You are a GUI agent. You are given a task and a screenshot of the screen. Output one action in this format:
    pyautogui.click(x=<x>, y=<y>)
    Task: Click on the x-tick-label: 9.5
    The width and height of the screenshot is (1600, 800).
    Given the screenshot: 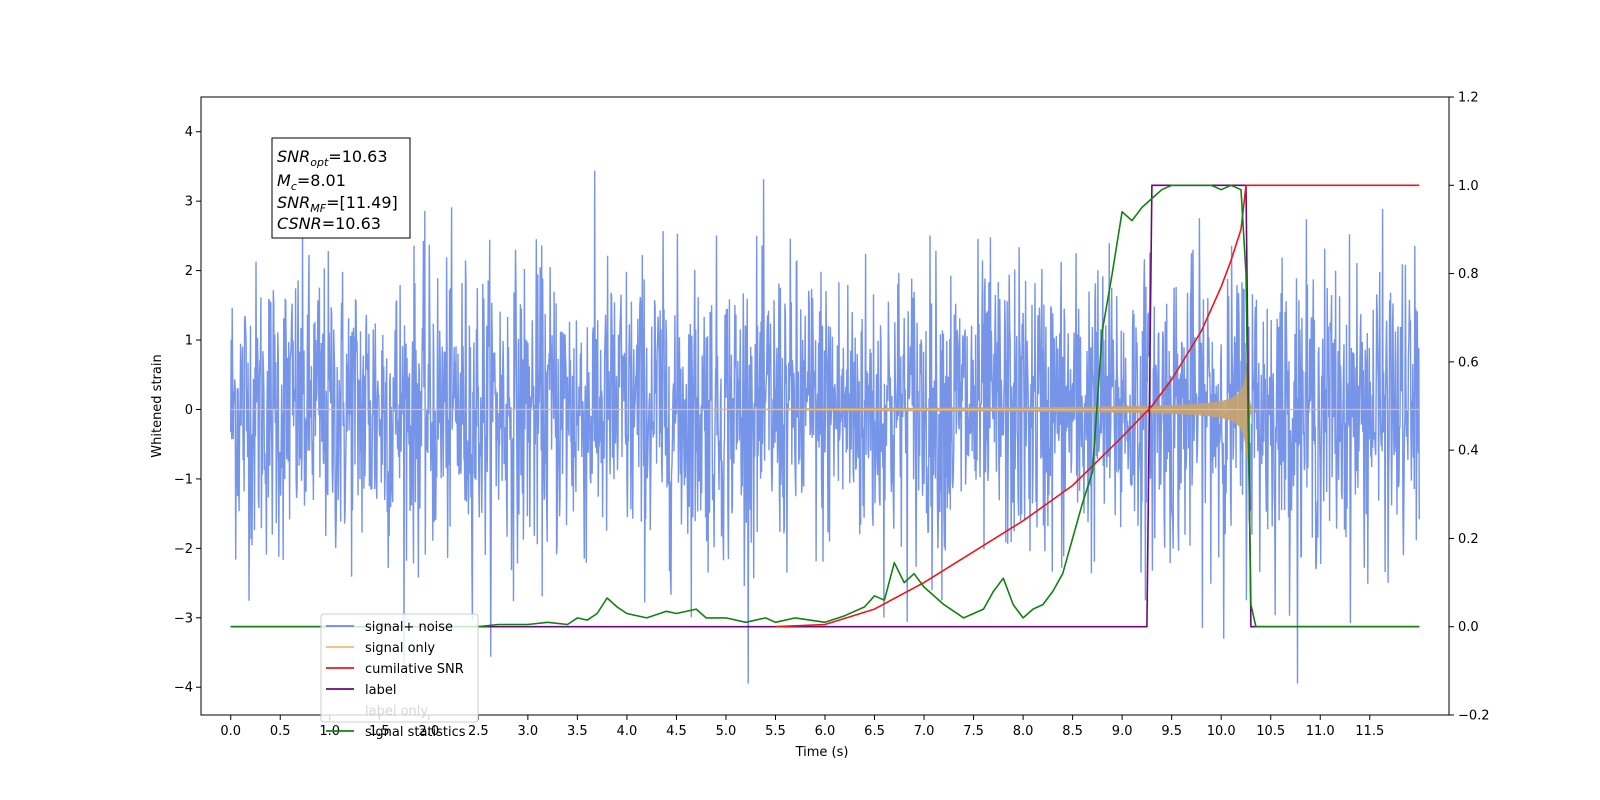 What is the action you would take?
    pyautogui.click(x=1171, y=731)
    